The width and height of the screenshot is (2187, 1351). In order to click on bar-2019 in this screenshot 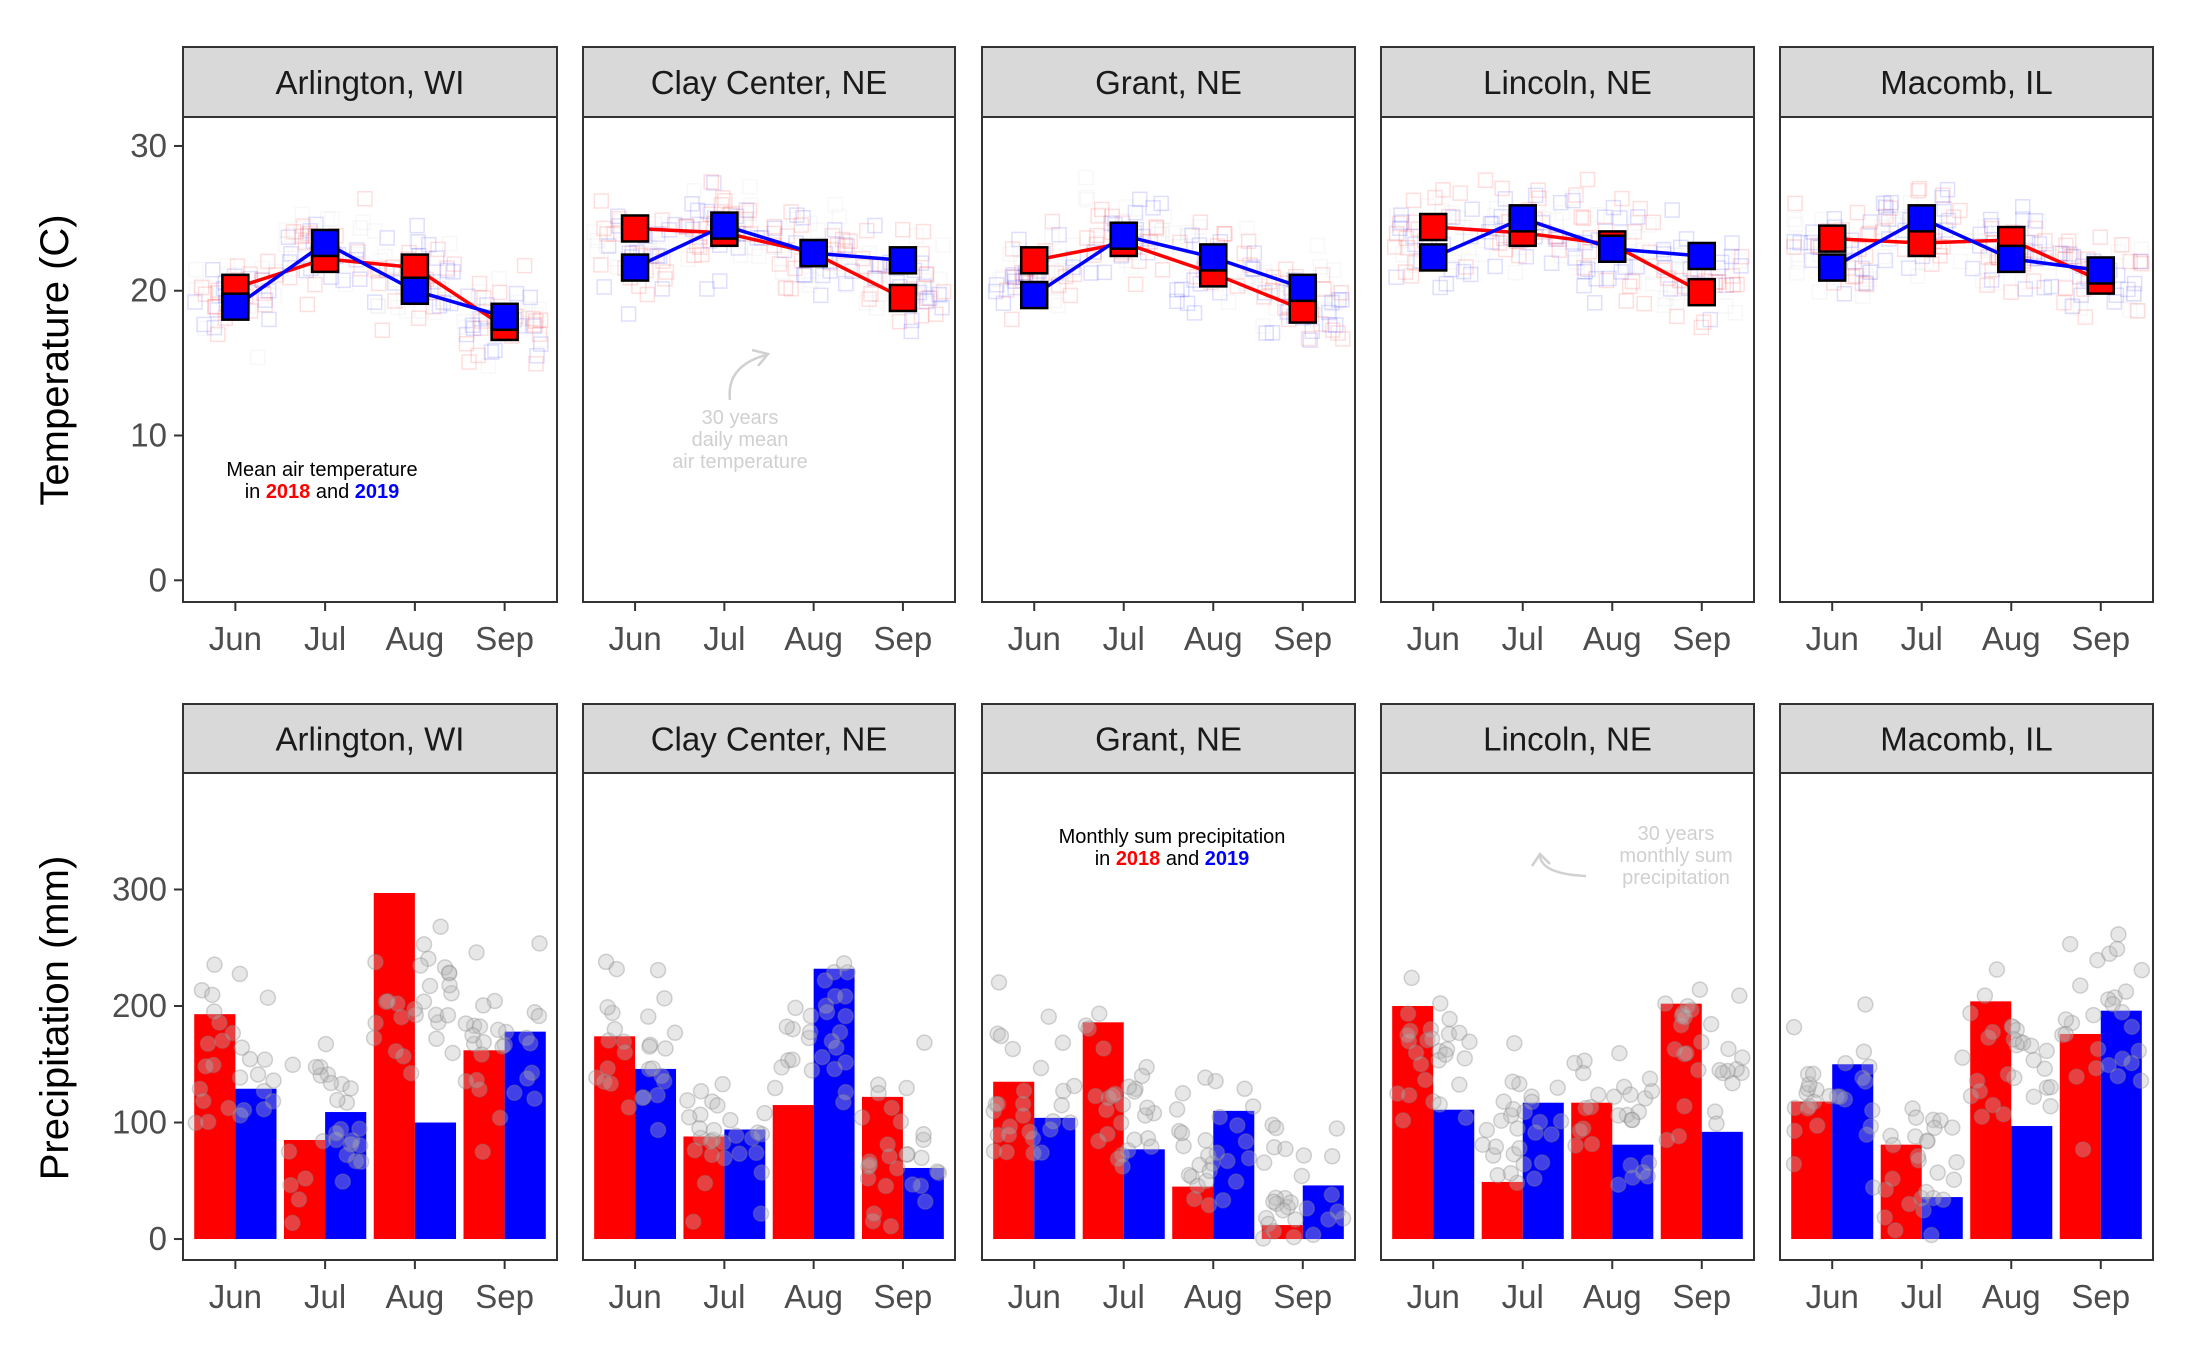, I will do `click(2121, 1125)`.